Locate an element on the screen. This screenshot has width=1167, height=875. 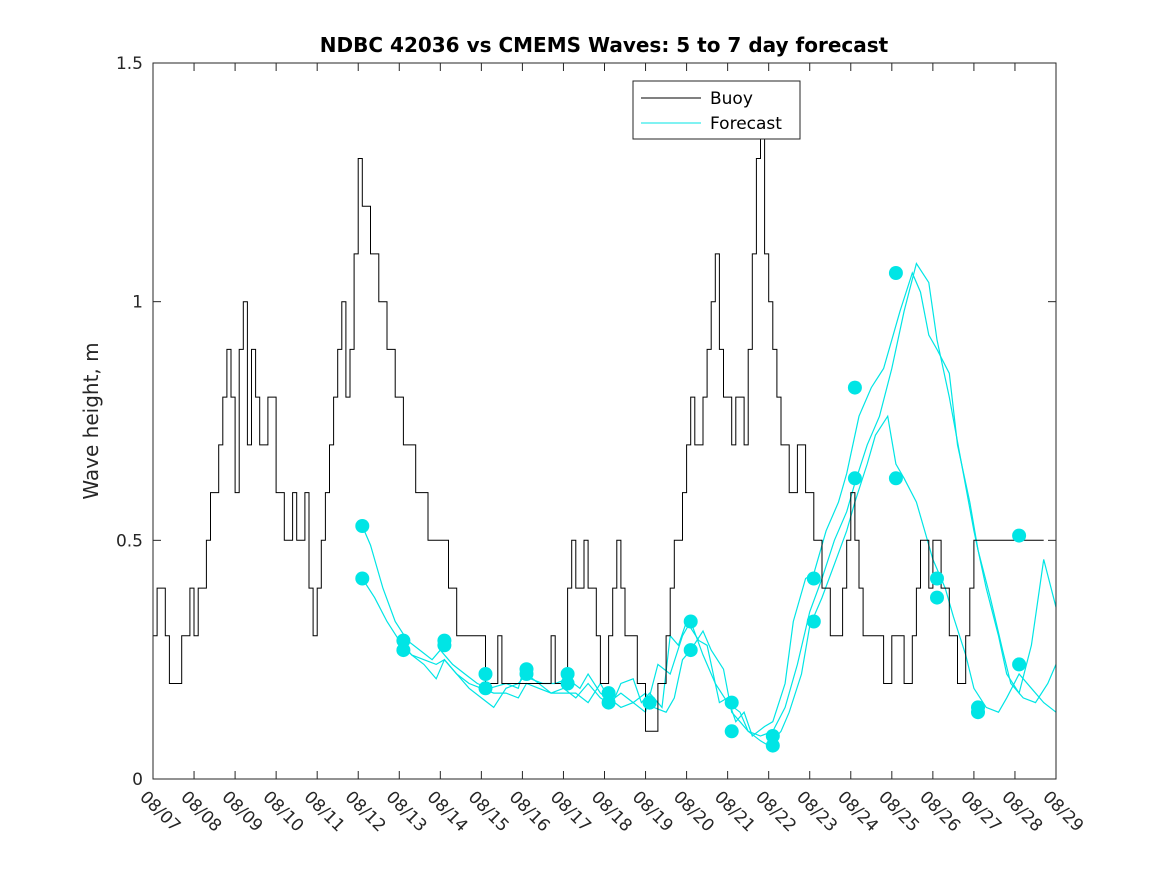
legend: Buoy Forecast is located at coordinates (716, 110).